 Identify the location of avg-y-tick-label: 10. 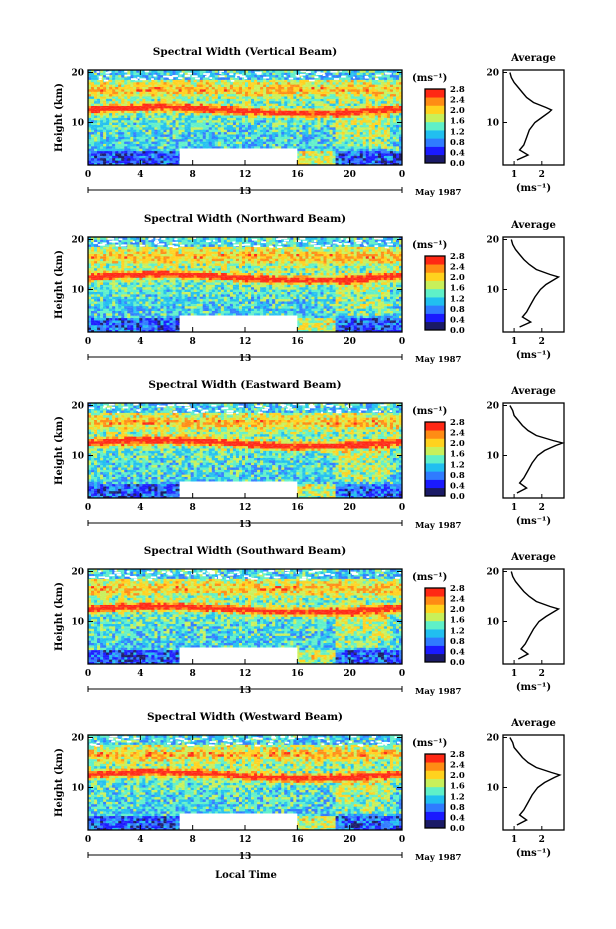
(492, 124).